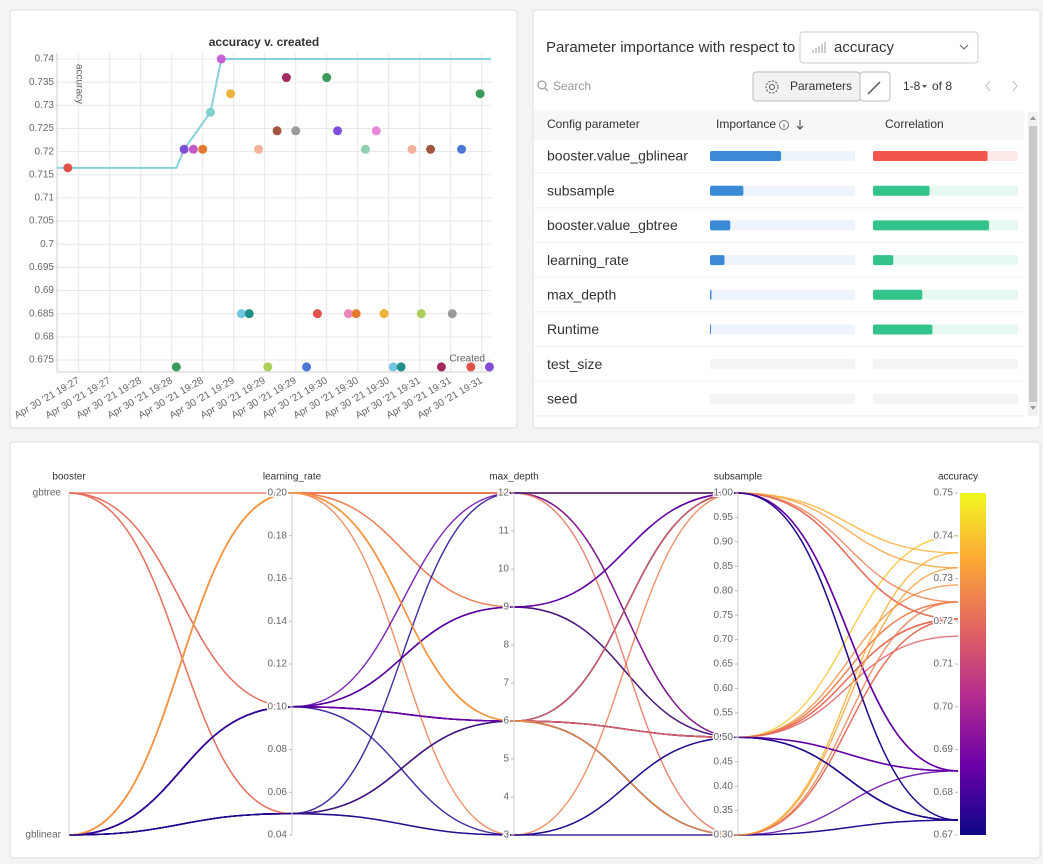 The height and width of the screenshot is (864, 1043). What do you see at coordinates (506, 683) in the screenshot?
I see `tick-label: 7` at bounding box center [506, 683].